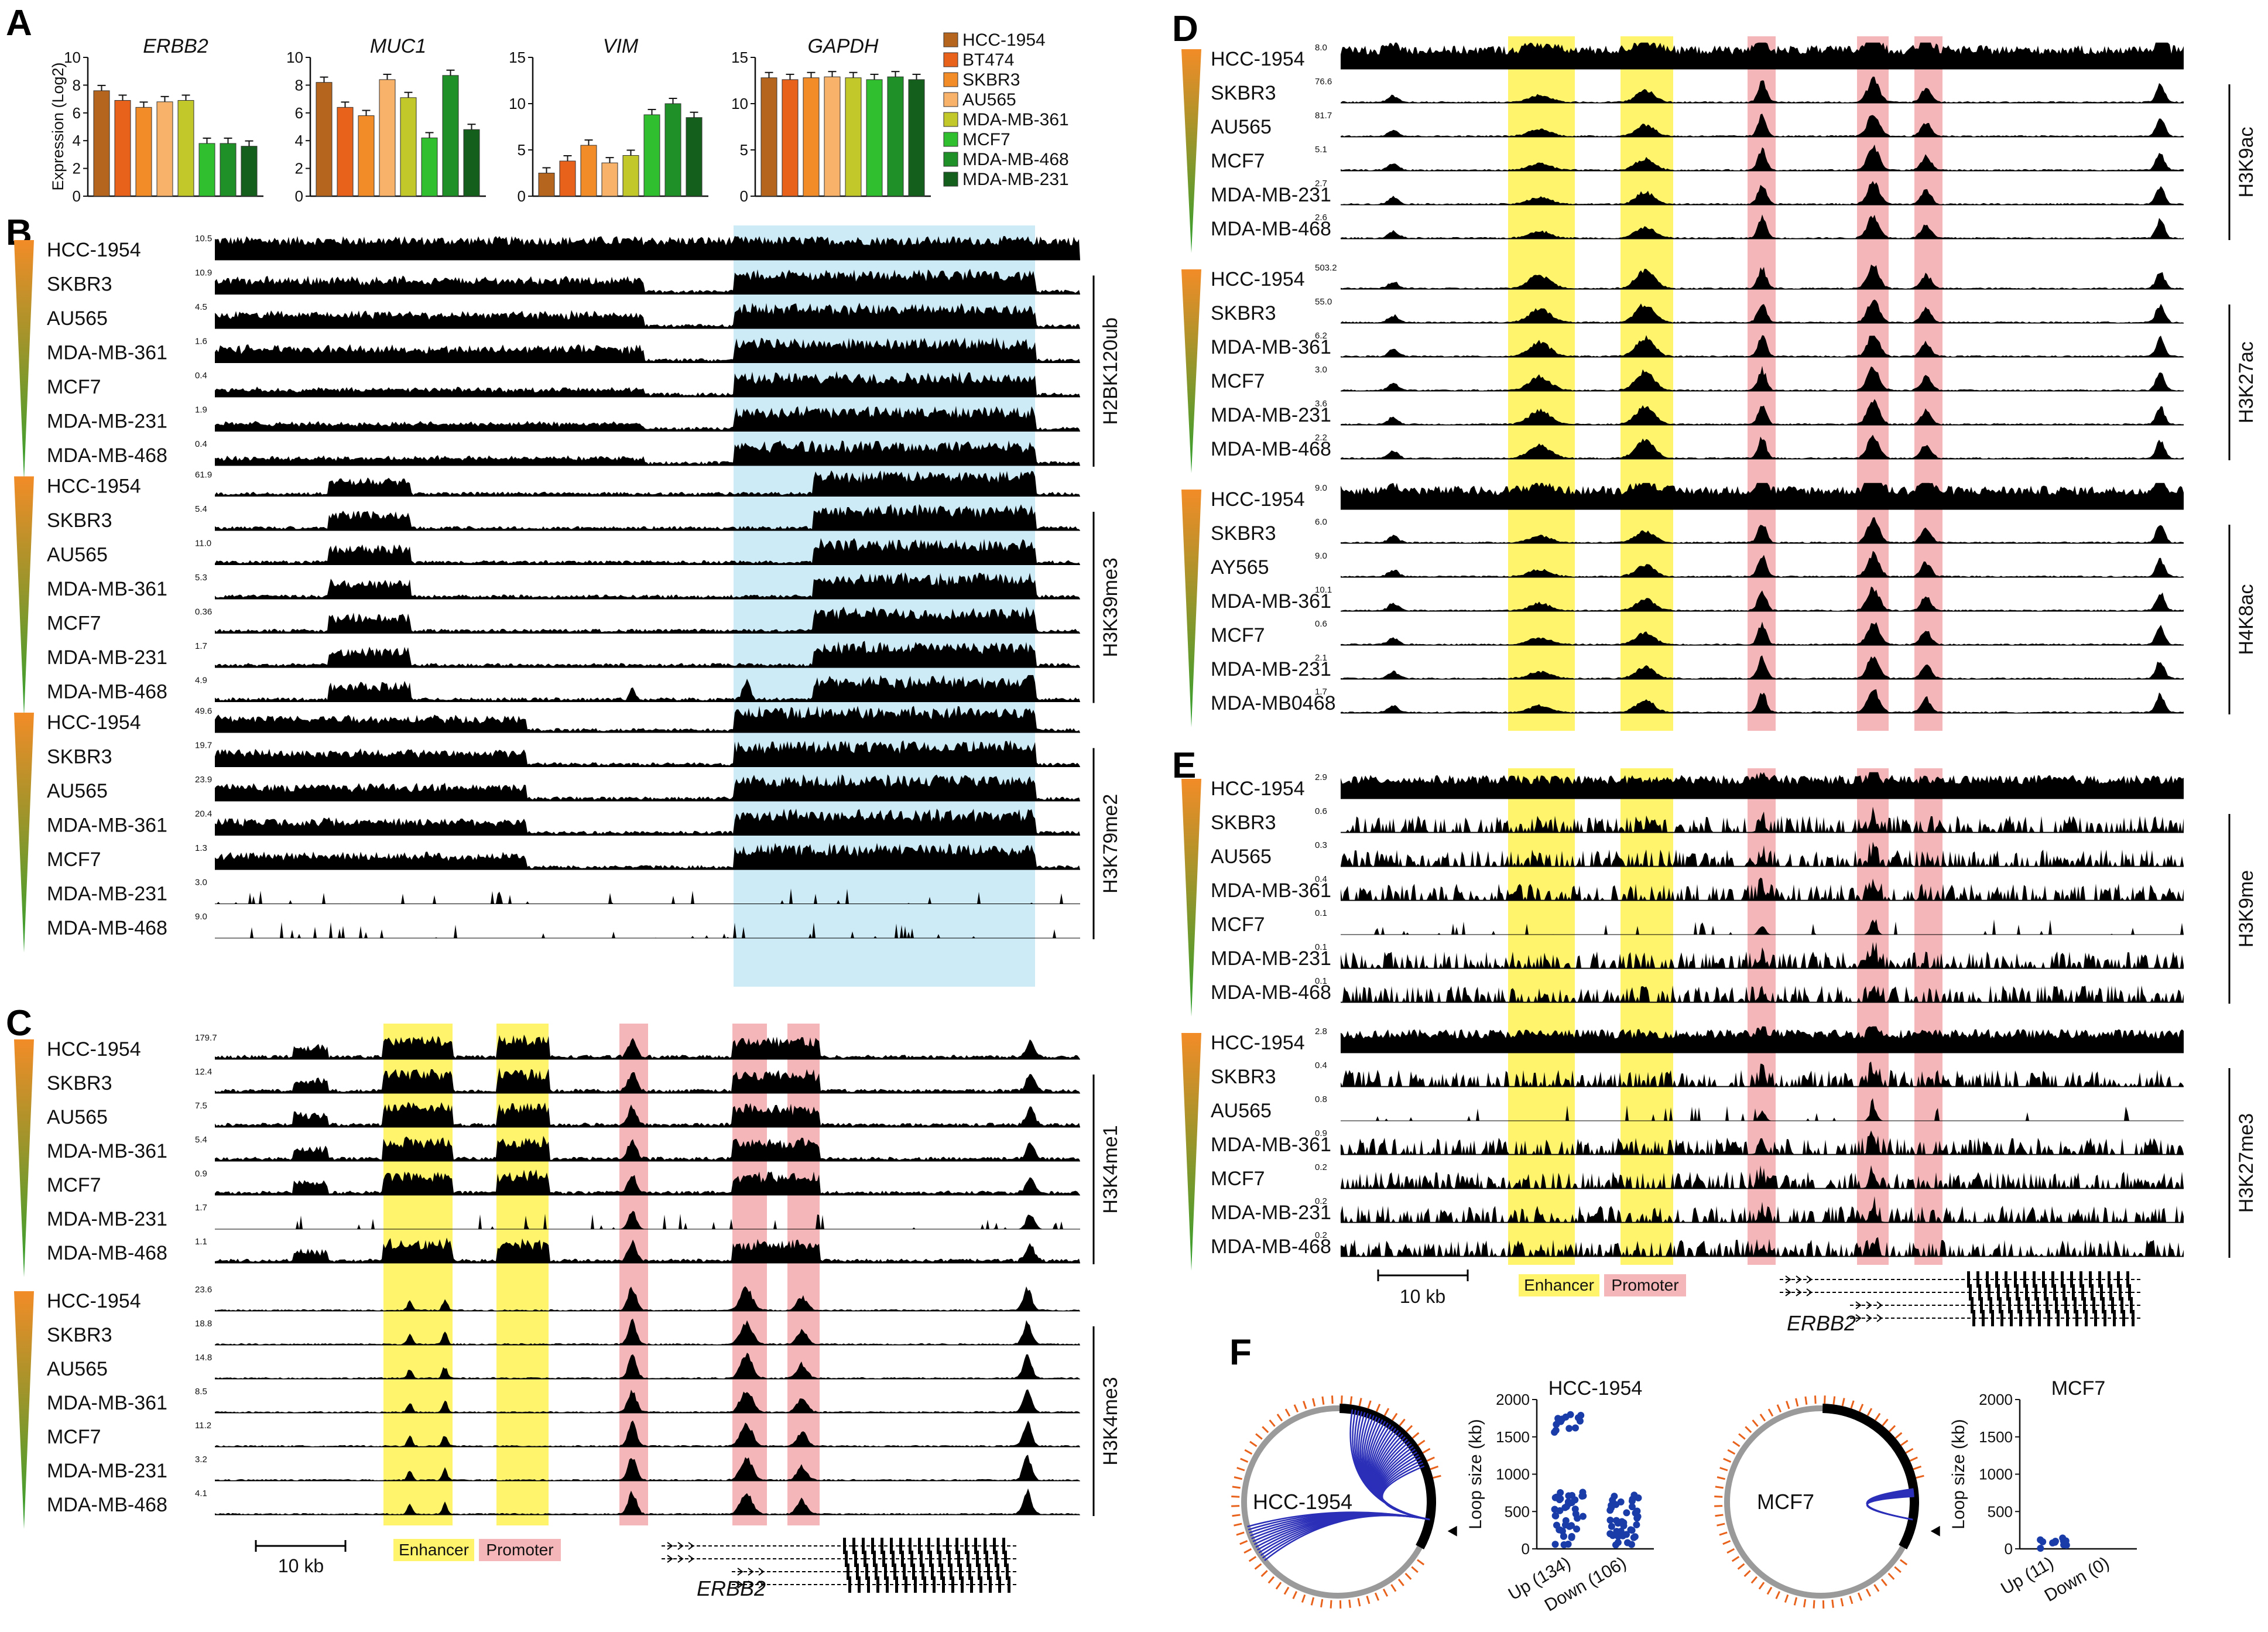  Describe the element at coordinates (1647, 1017) in the screenshot. I see `highlight-promoter-region` at that location.